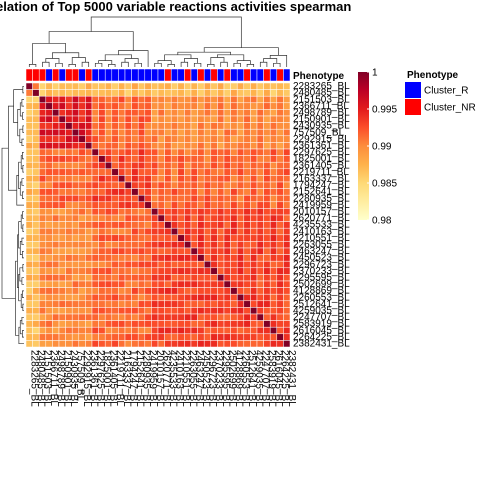 Image resolution: width=480 pixels, height=480 pixels. What do you see at coordinates (319, 76) in the screenshot?
I see `annotation-label: Phenotype` at bounding box center [319, 76].